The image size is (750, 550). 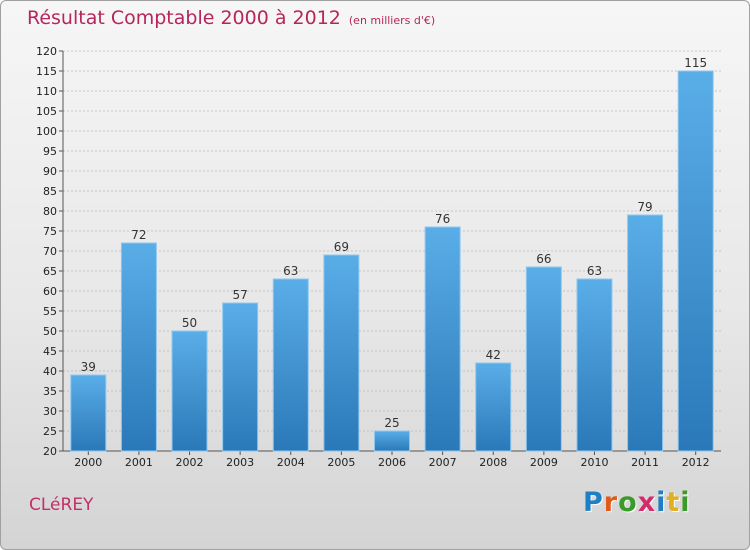 I want to click on y-tick-label: 60, so click(x=50, y=291).